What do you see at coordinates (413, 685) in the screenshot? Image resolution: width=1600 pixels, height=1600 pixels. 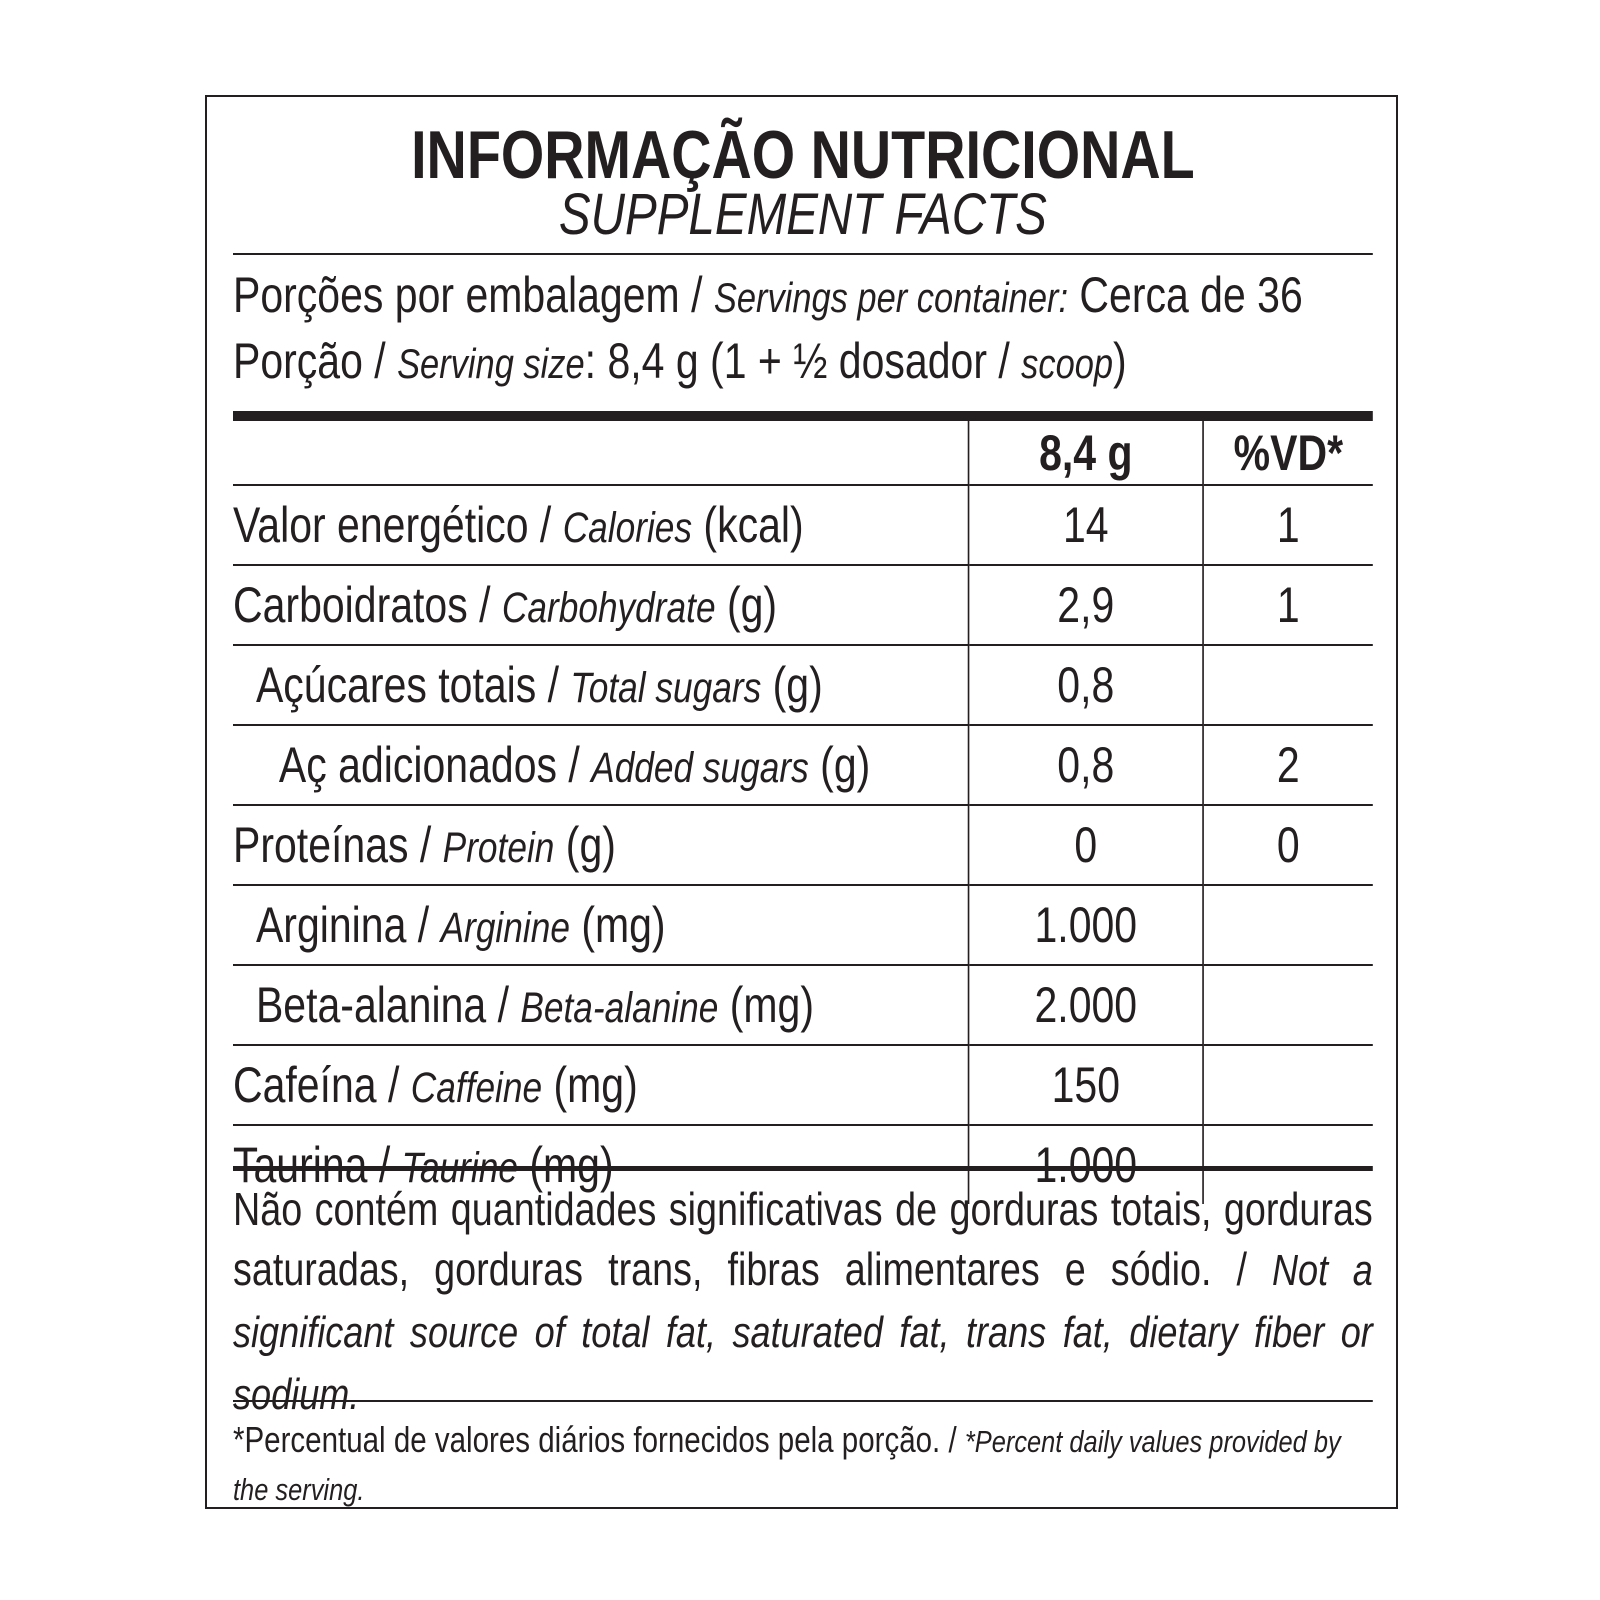 I see `nutrient-pt: Açúcares totais /` at bounding box center [413, 685].